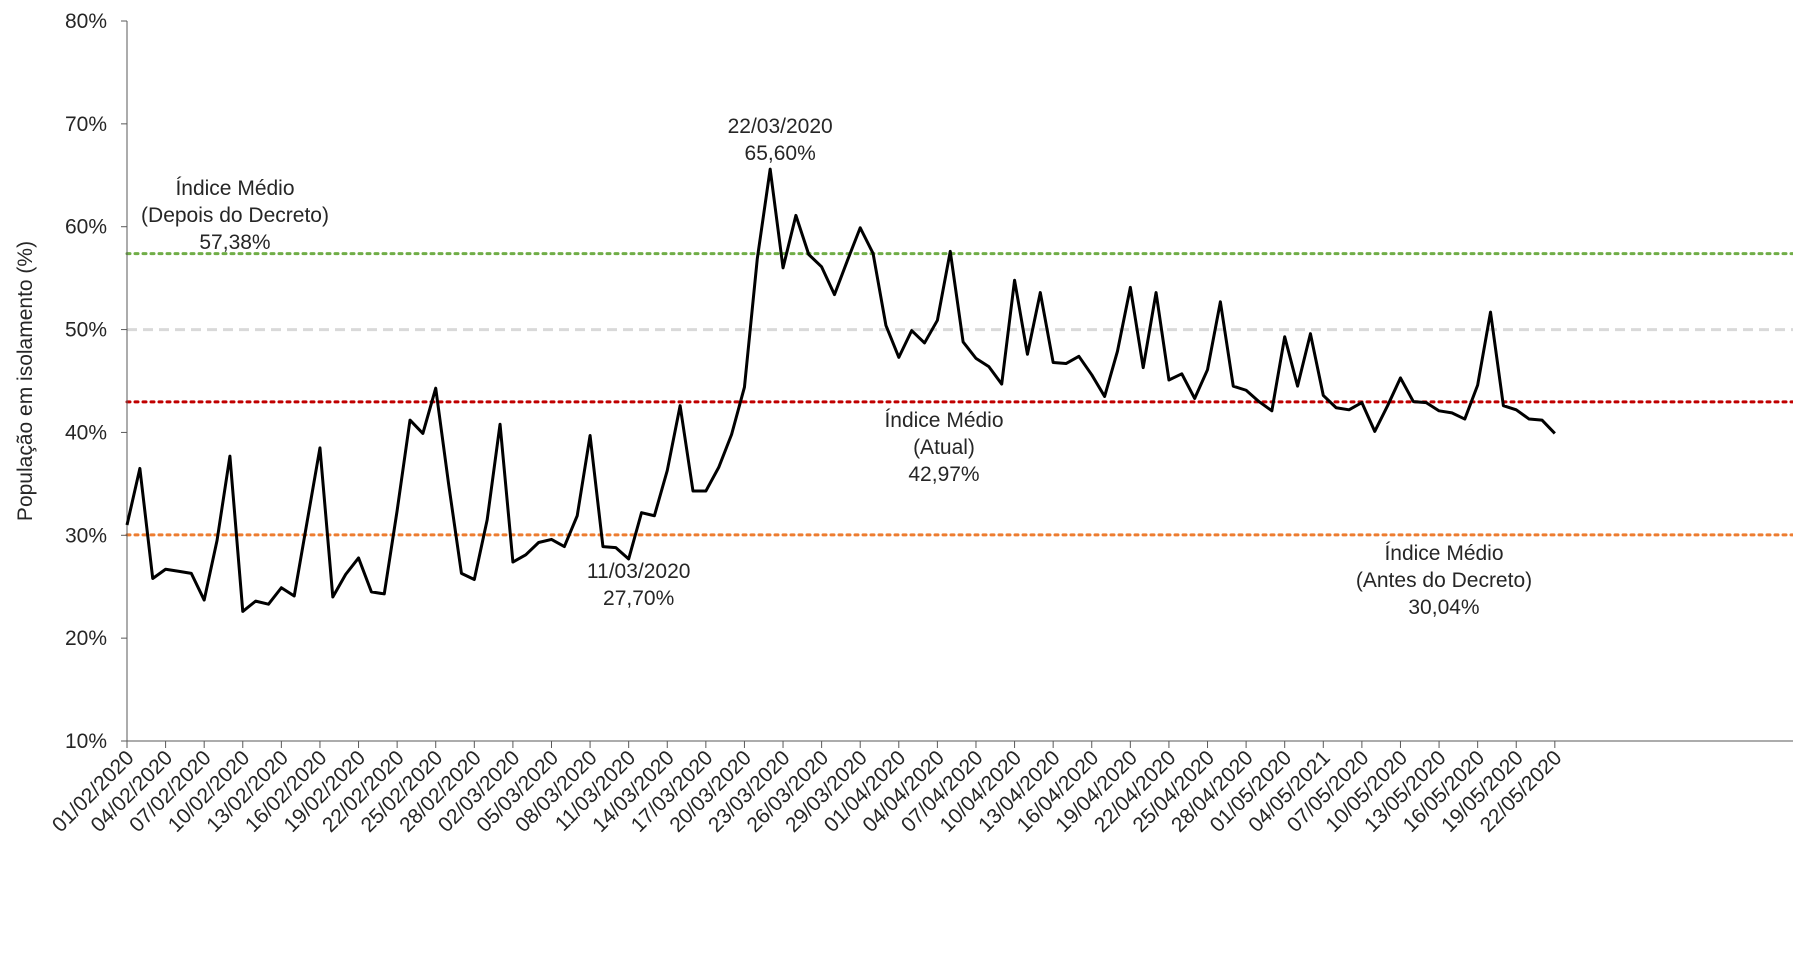  Describe the element at coordinates (86, 330) in the screenshot. I see `y-tick-label: 50%` at that location.